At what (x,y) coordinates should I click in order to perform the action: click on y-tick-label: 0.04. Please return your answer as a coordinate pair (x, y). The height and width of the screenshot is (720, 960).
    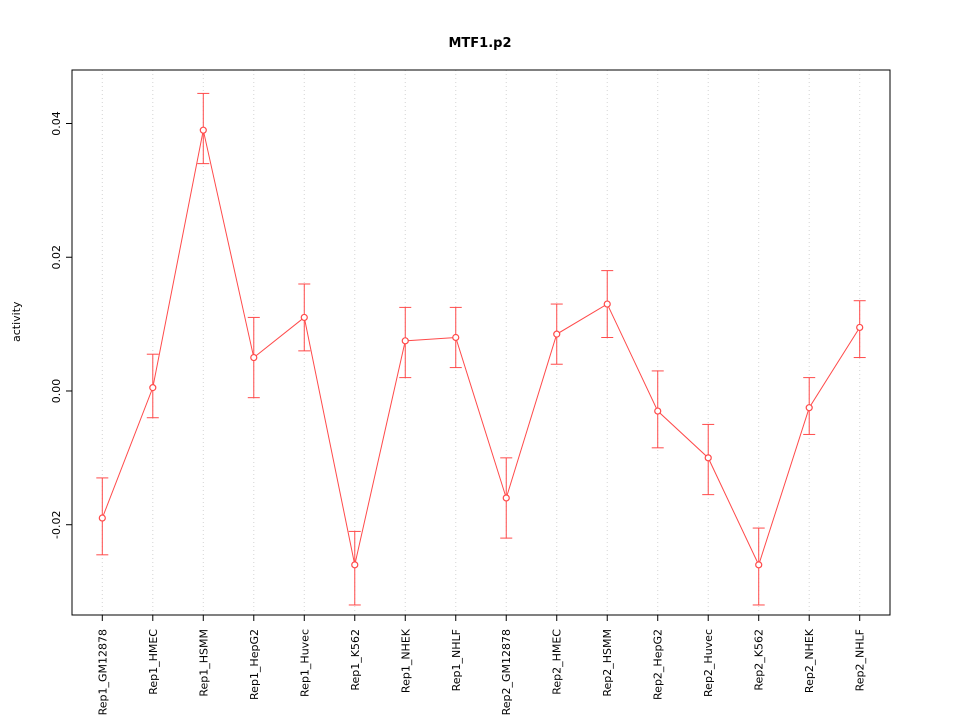
    Looking at the image, I should click on (56, 123).